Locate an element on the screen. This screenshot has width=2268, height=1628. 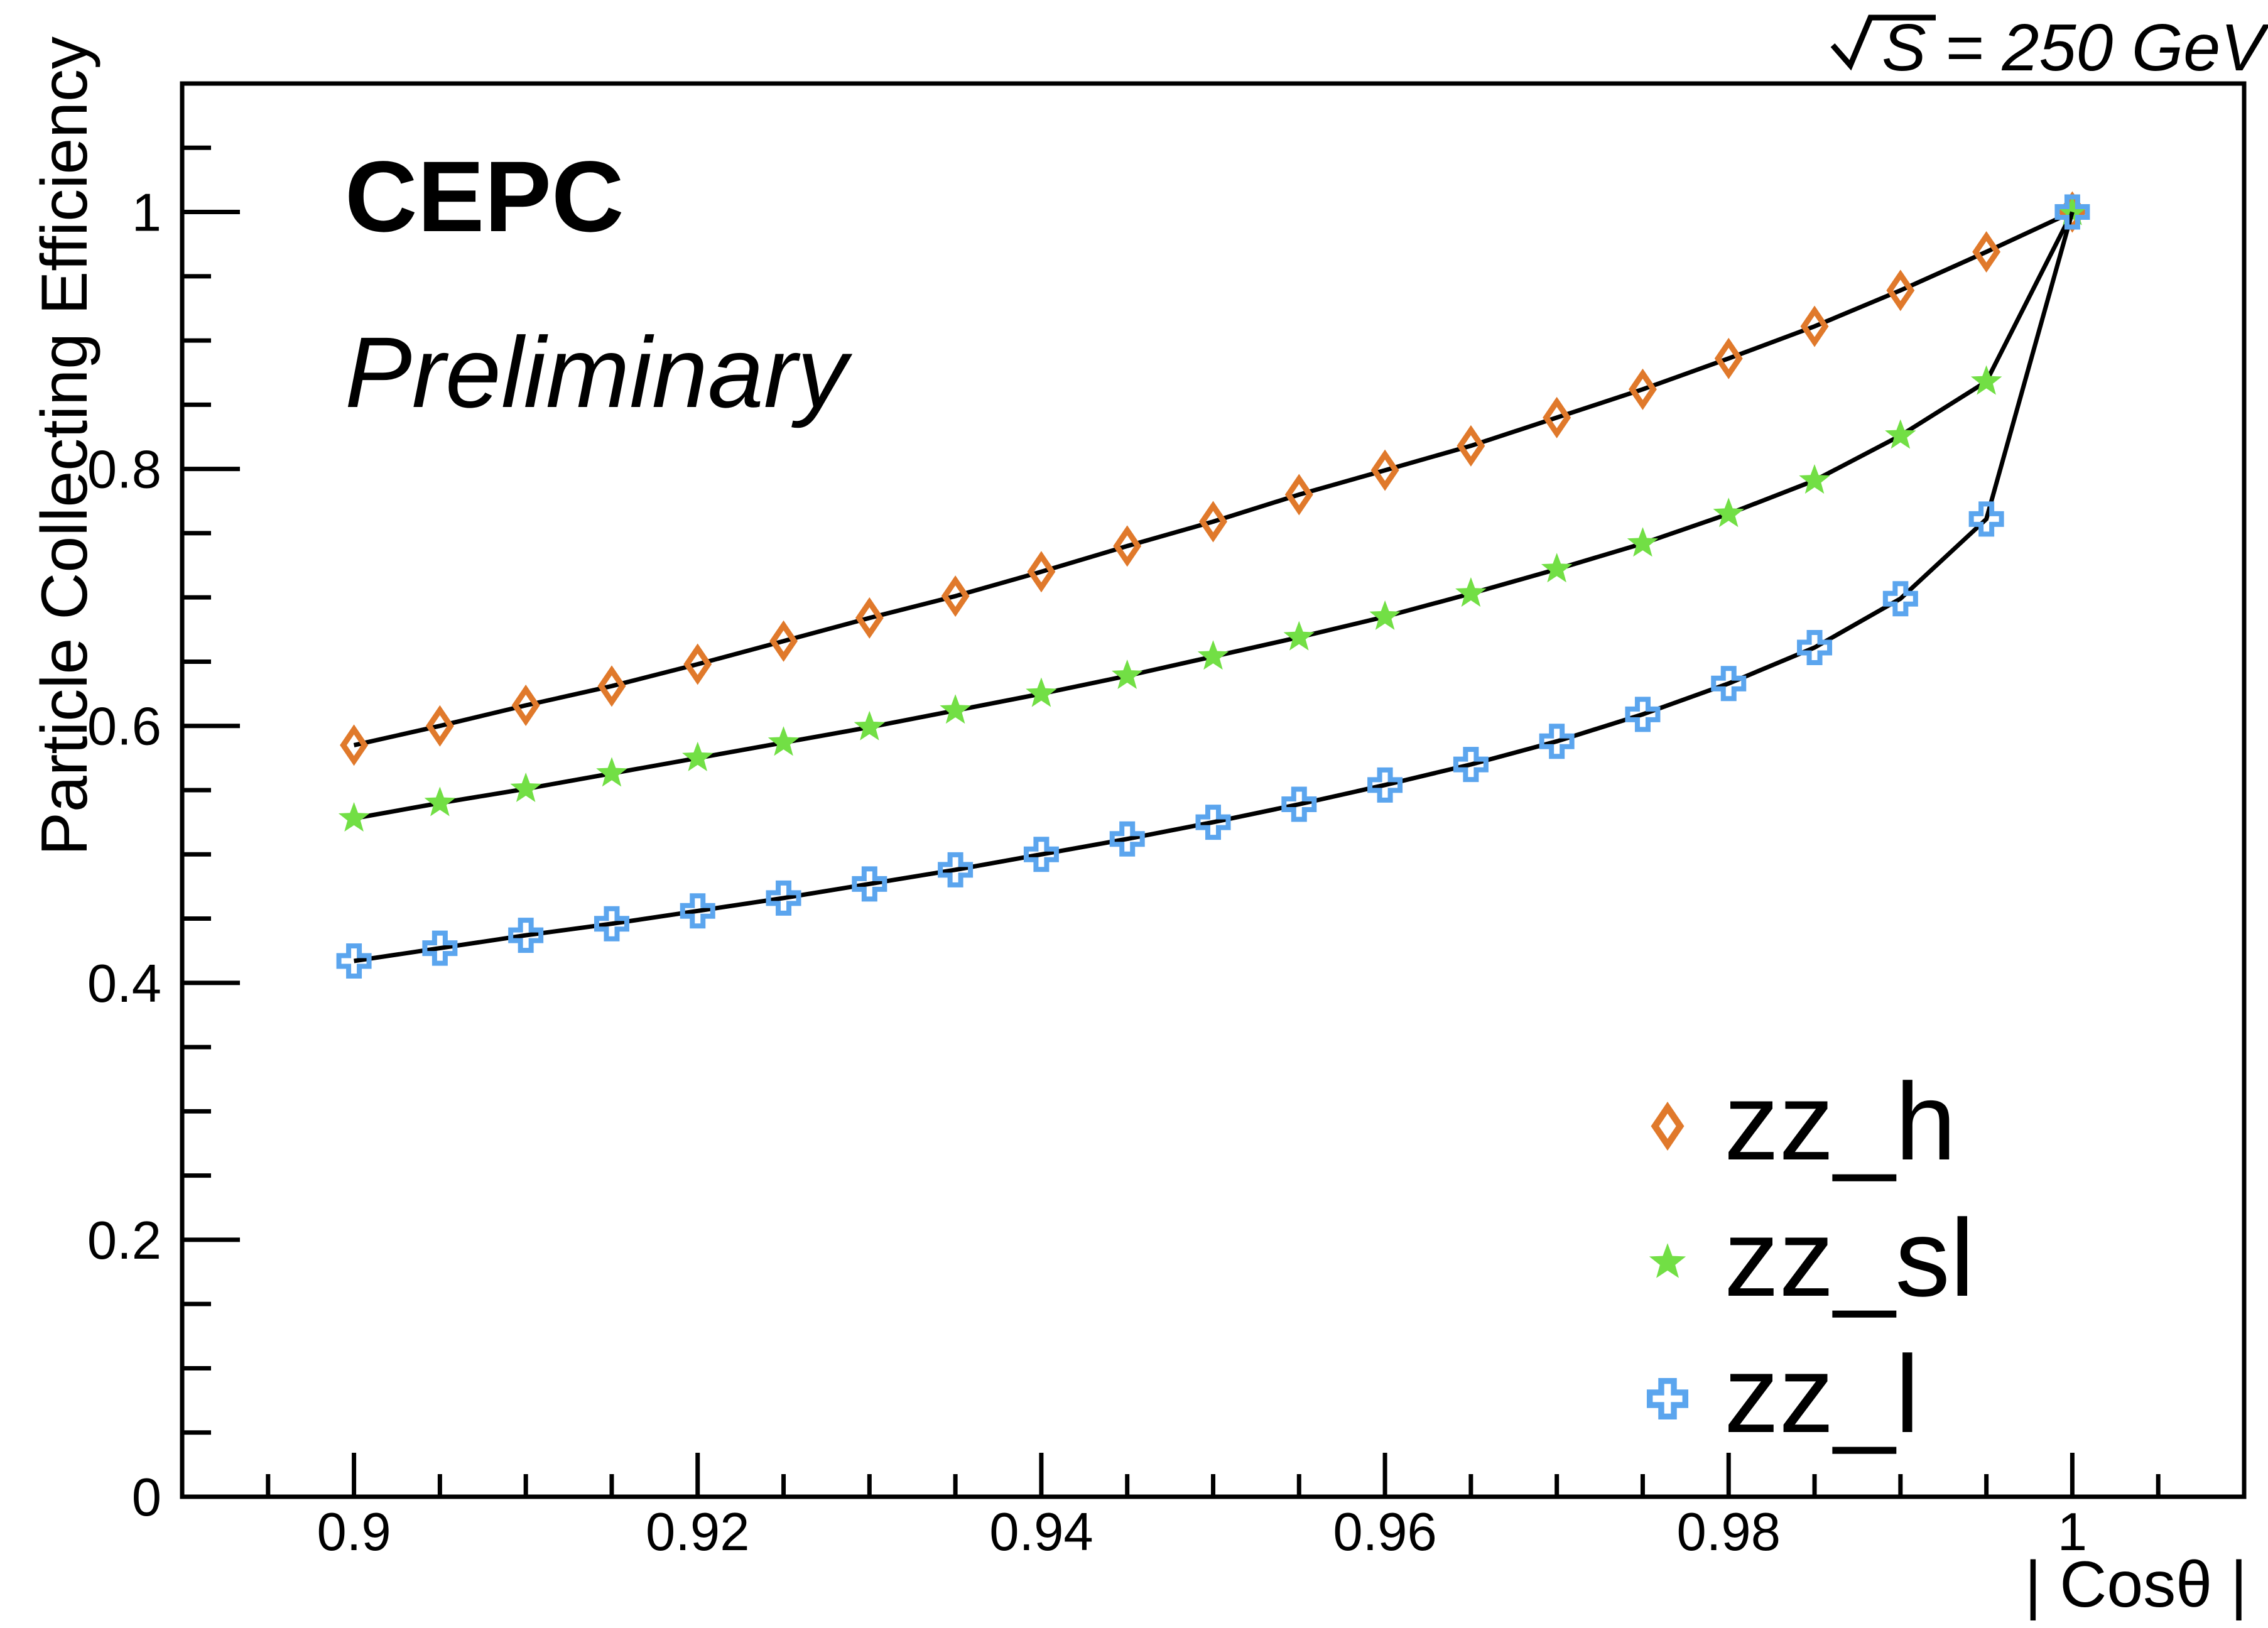
legend-item-zz_h: zz_h is located at coordinates (1804, 1122).